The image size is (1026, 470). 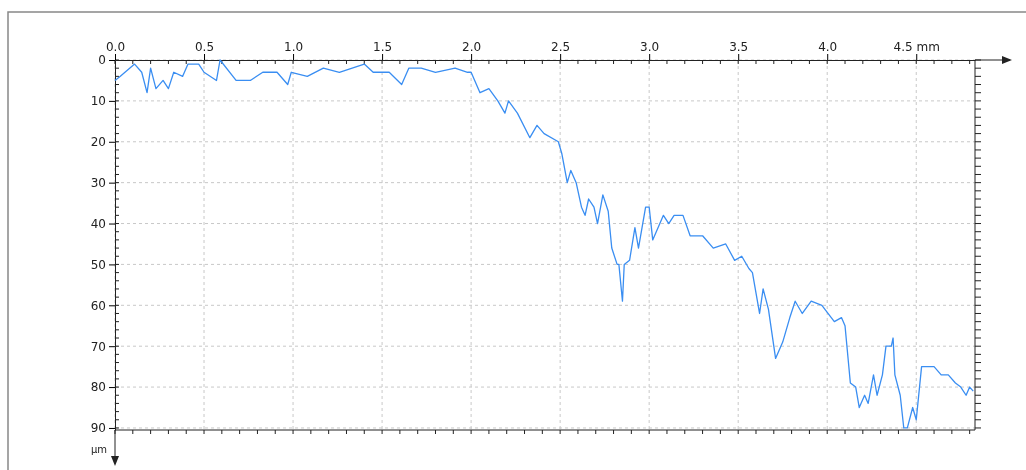 I want to click on y-tick-label: 80, so click(x=98, y=387).